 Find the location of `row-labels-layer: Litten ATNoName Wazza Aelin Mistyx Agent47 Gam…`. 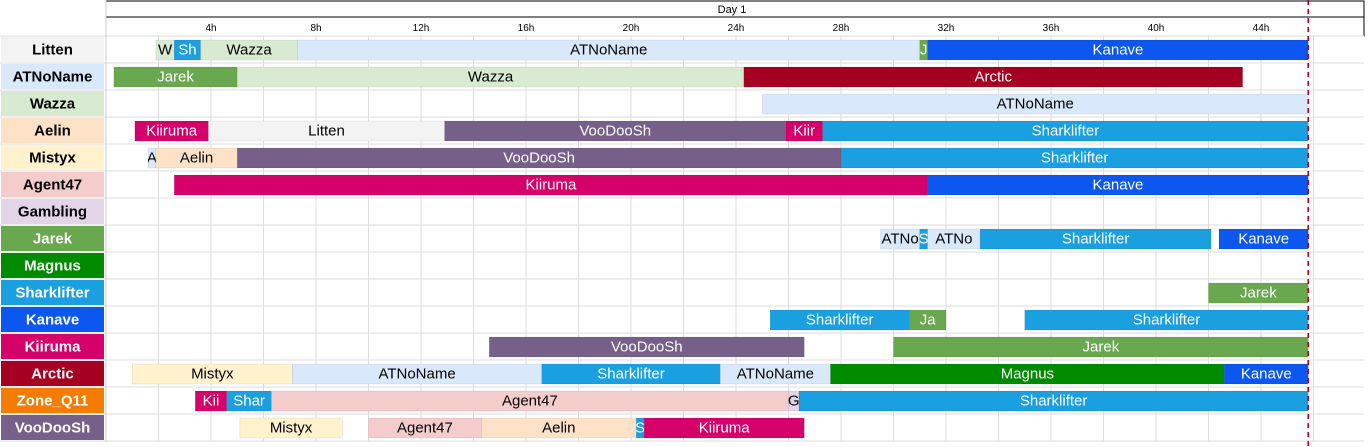

row-labels-layer: Litten ATNoName Wazza Aelin Mistyx Agent47 Gam… is located at coordinates (52, 238).